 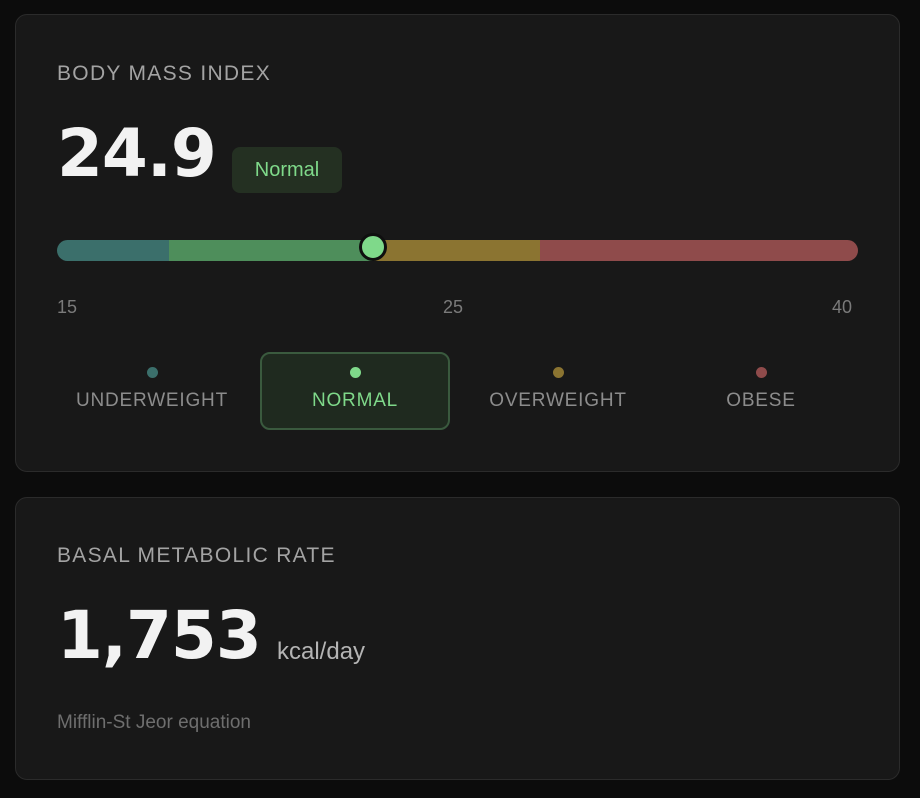 What do you see at coordinates (154, 722) in the screenshot?
I see `bmr-formula-note: Mifflin-St Jeor equation` at bounding box center [154, 722].